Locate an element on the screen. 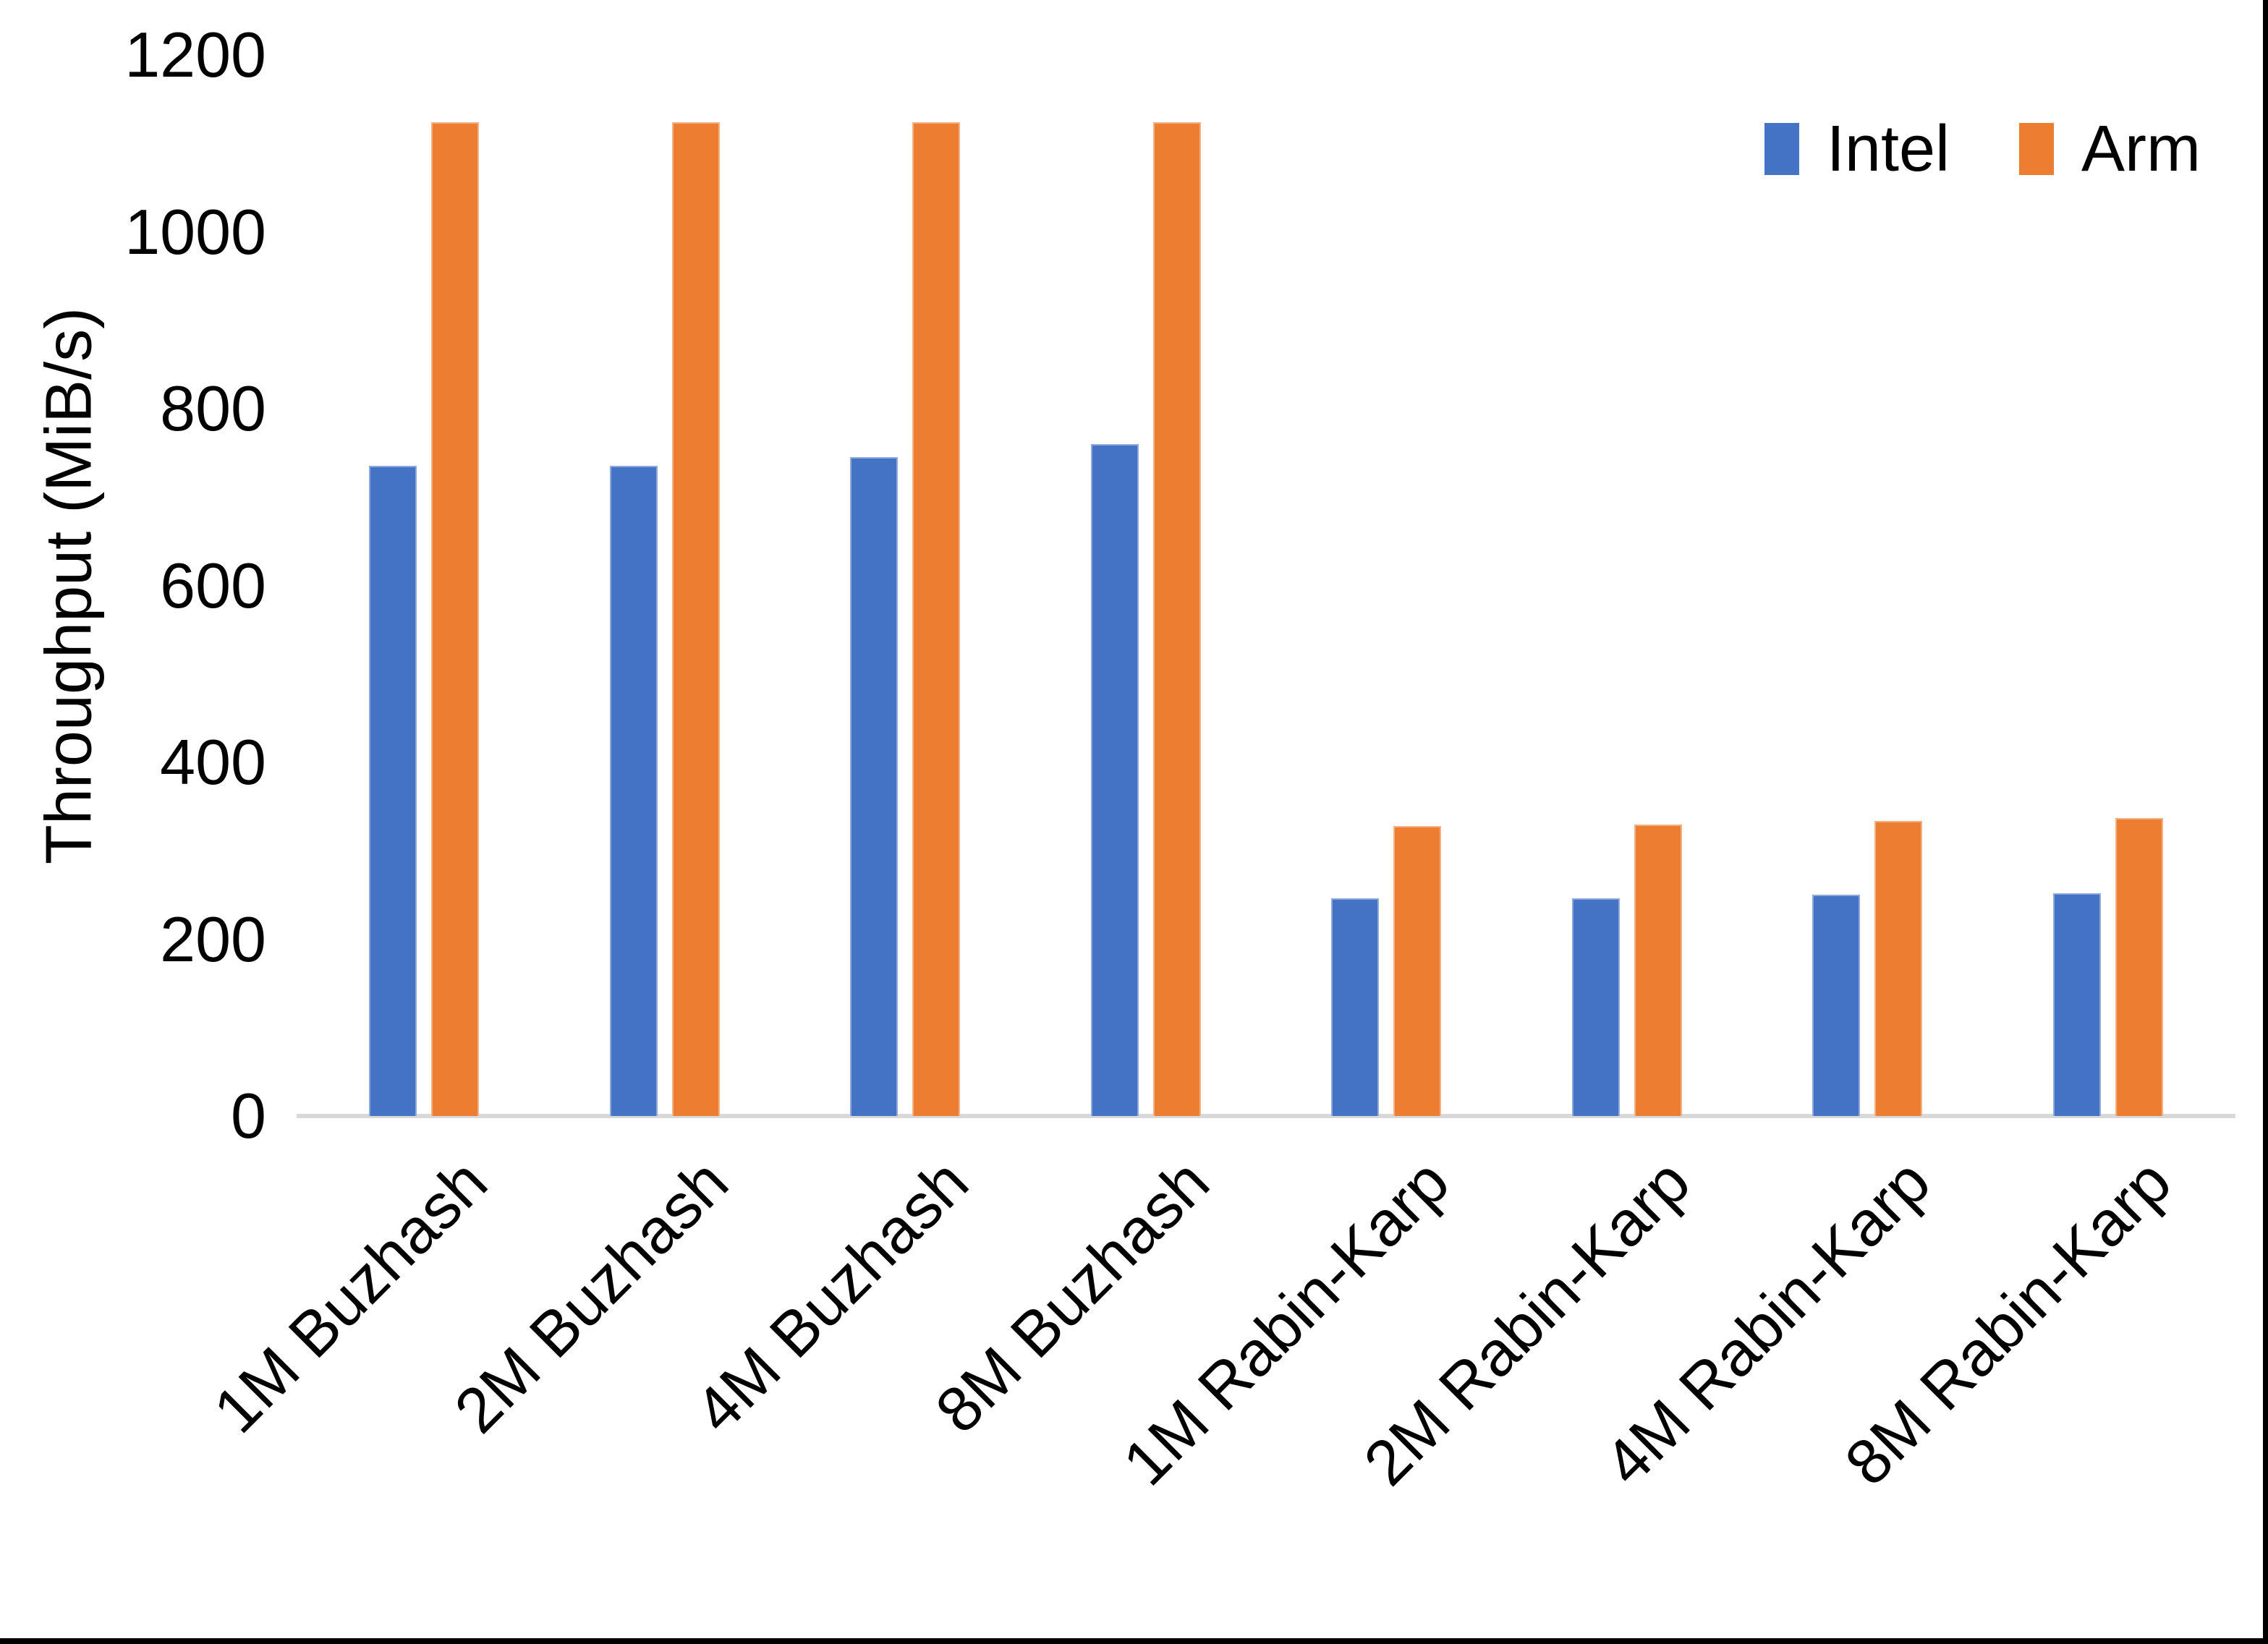 The image size is (2268, 1644). legend-label-arm: Arm is located at coordinates (2141, 148).